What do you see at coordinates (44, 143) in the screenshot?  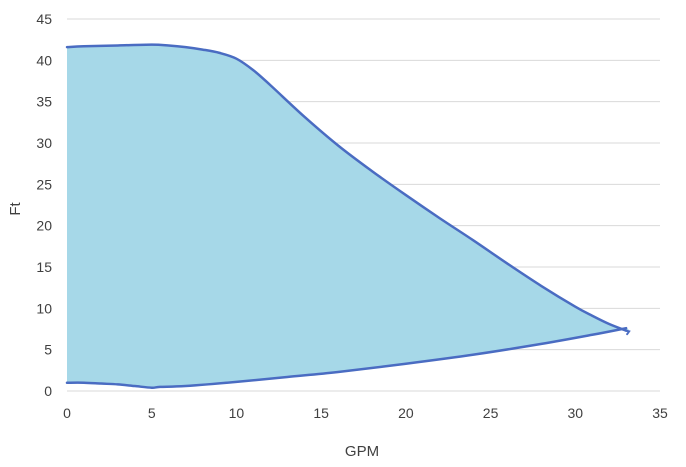 I see `y-tick-label: 30` at bounding box center [44, 143].